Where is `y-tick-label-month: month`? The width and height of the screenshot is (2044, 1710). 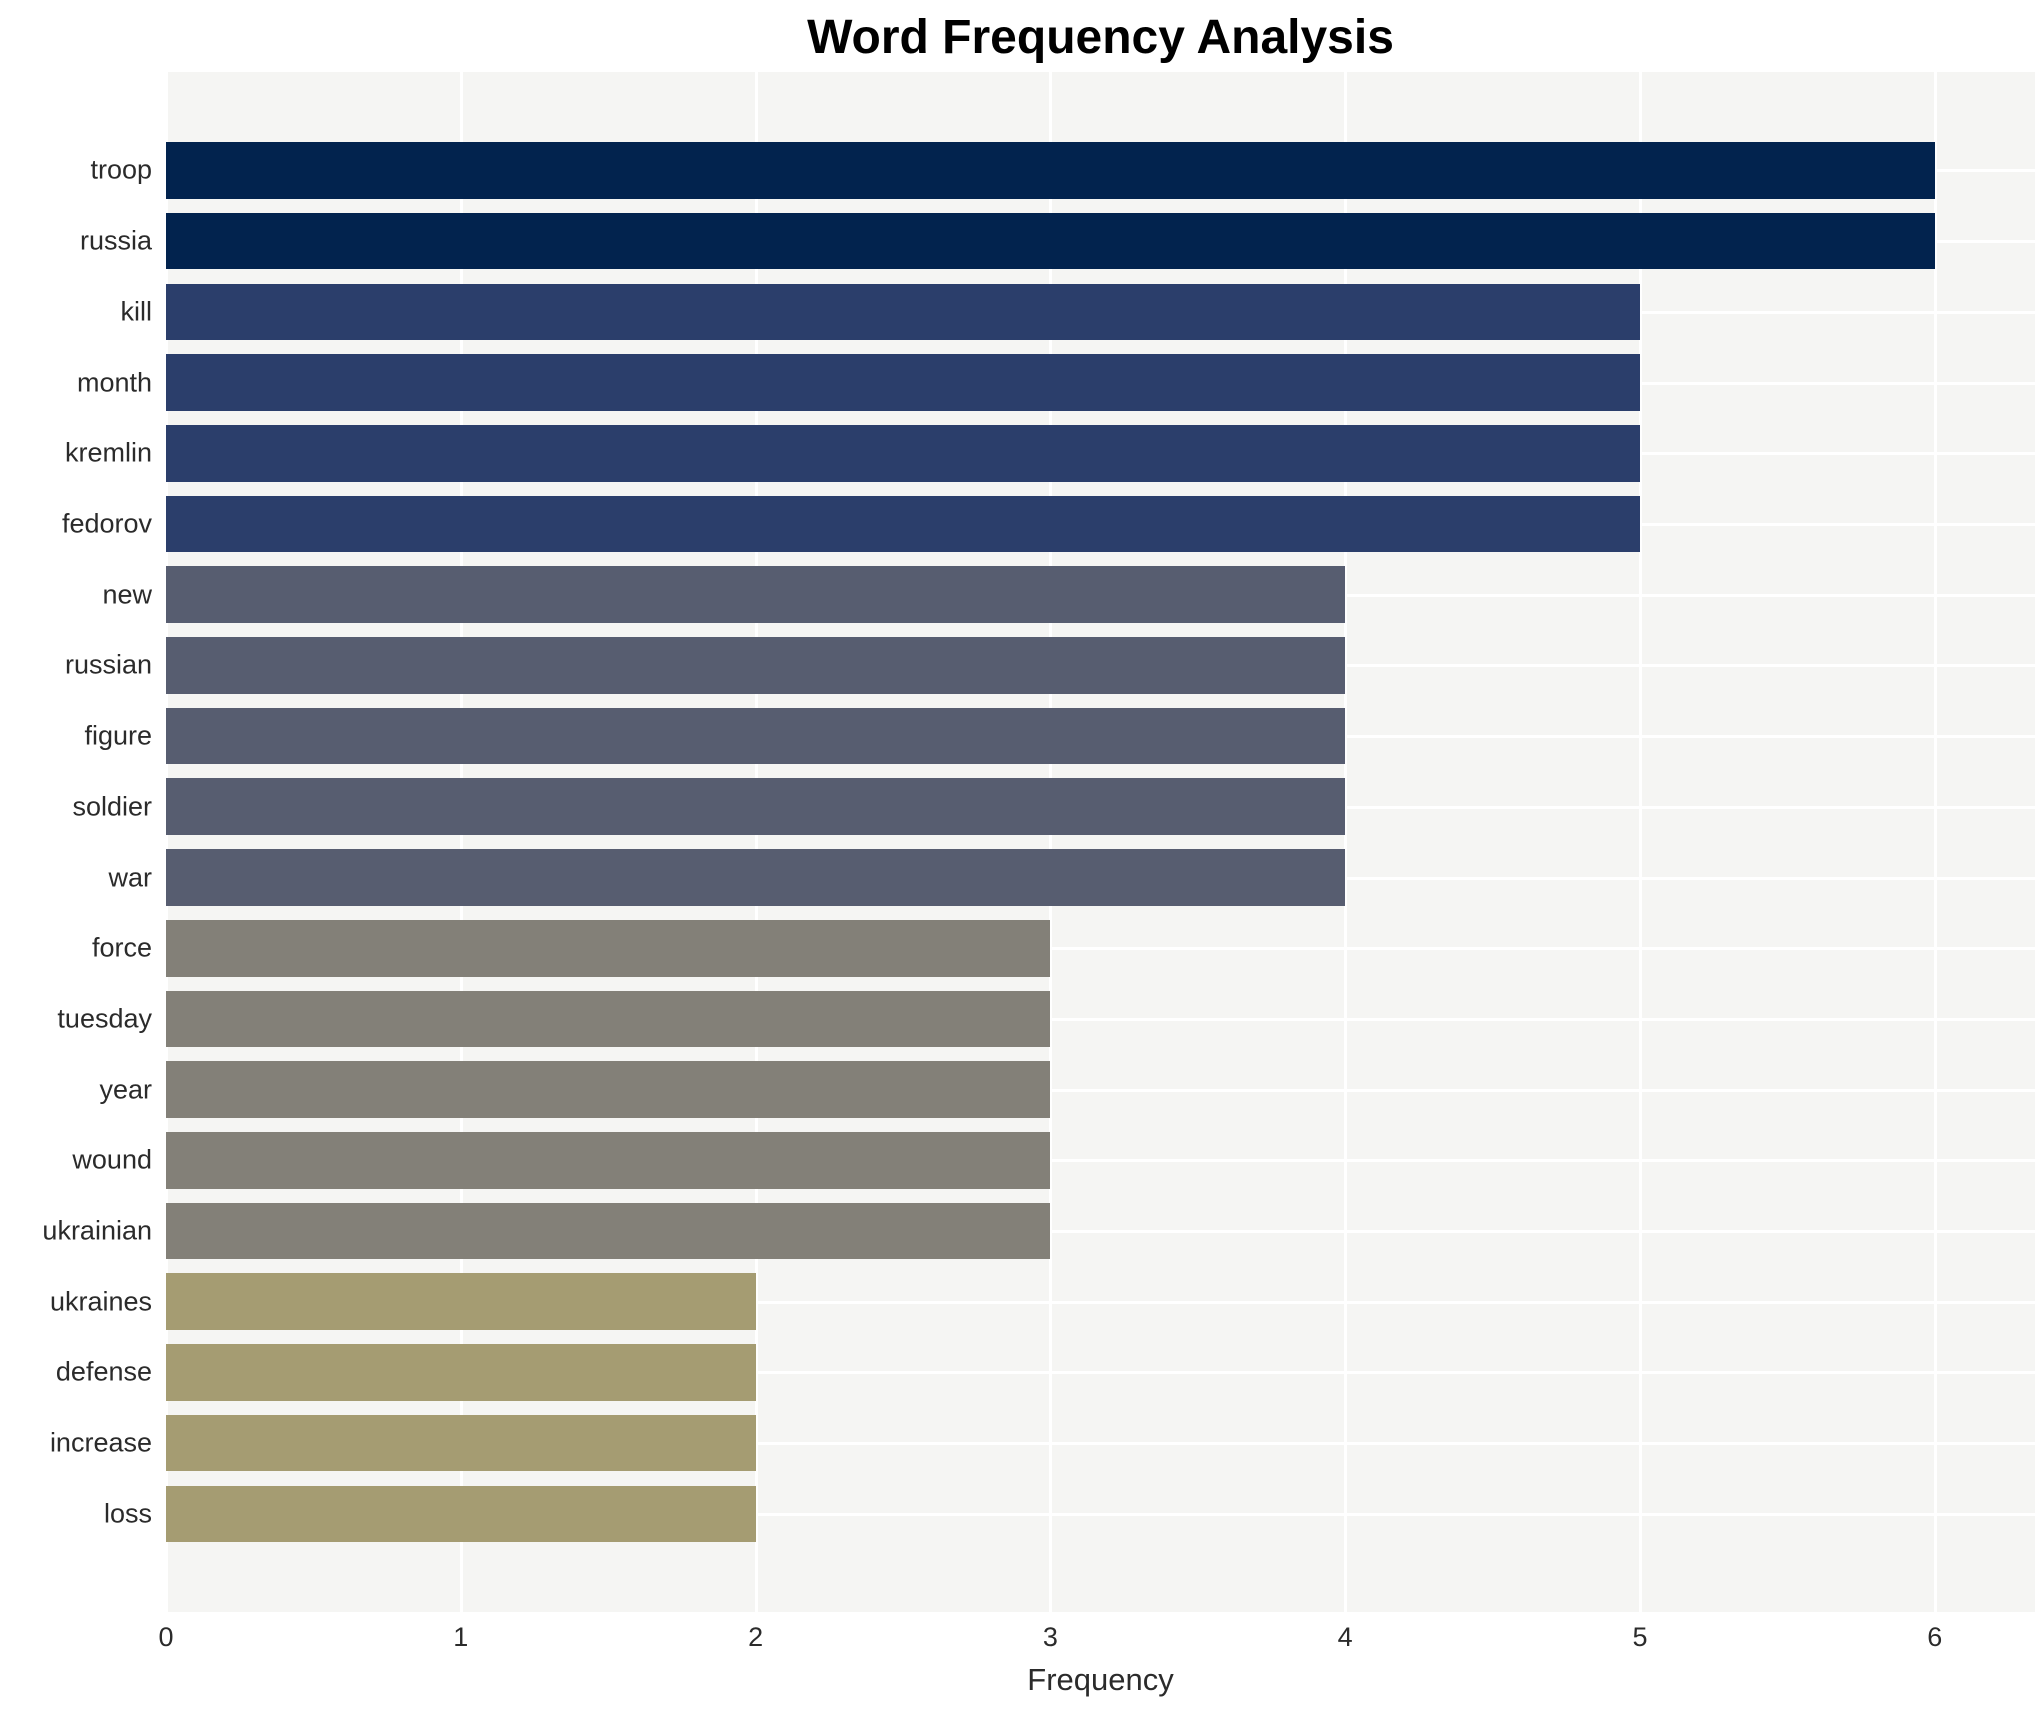 y-tick-label-month: month is located at coordinates (114, 382).